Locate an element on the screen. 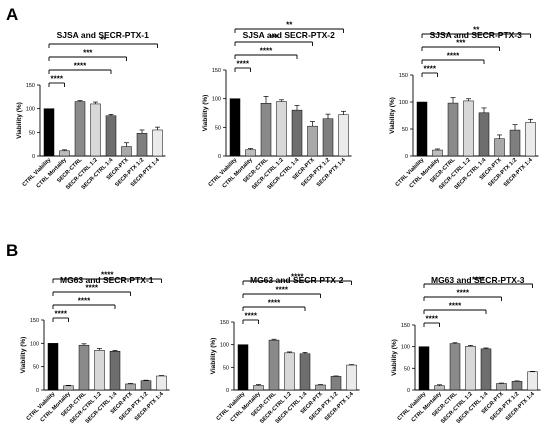 The height and width of the screenshot is (444, 550). chart-title: MG63 and SECR-PTX-2 is located at coordinates (297, 280).